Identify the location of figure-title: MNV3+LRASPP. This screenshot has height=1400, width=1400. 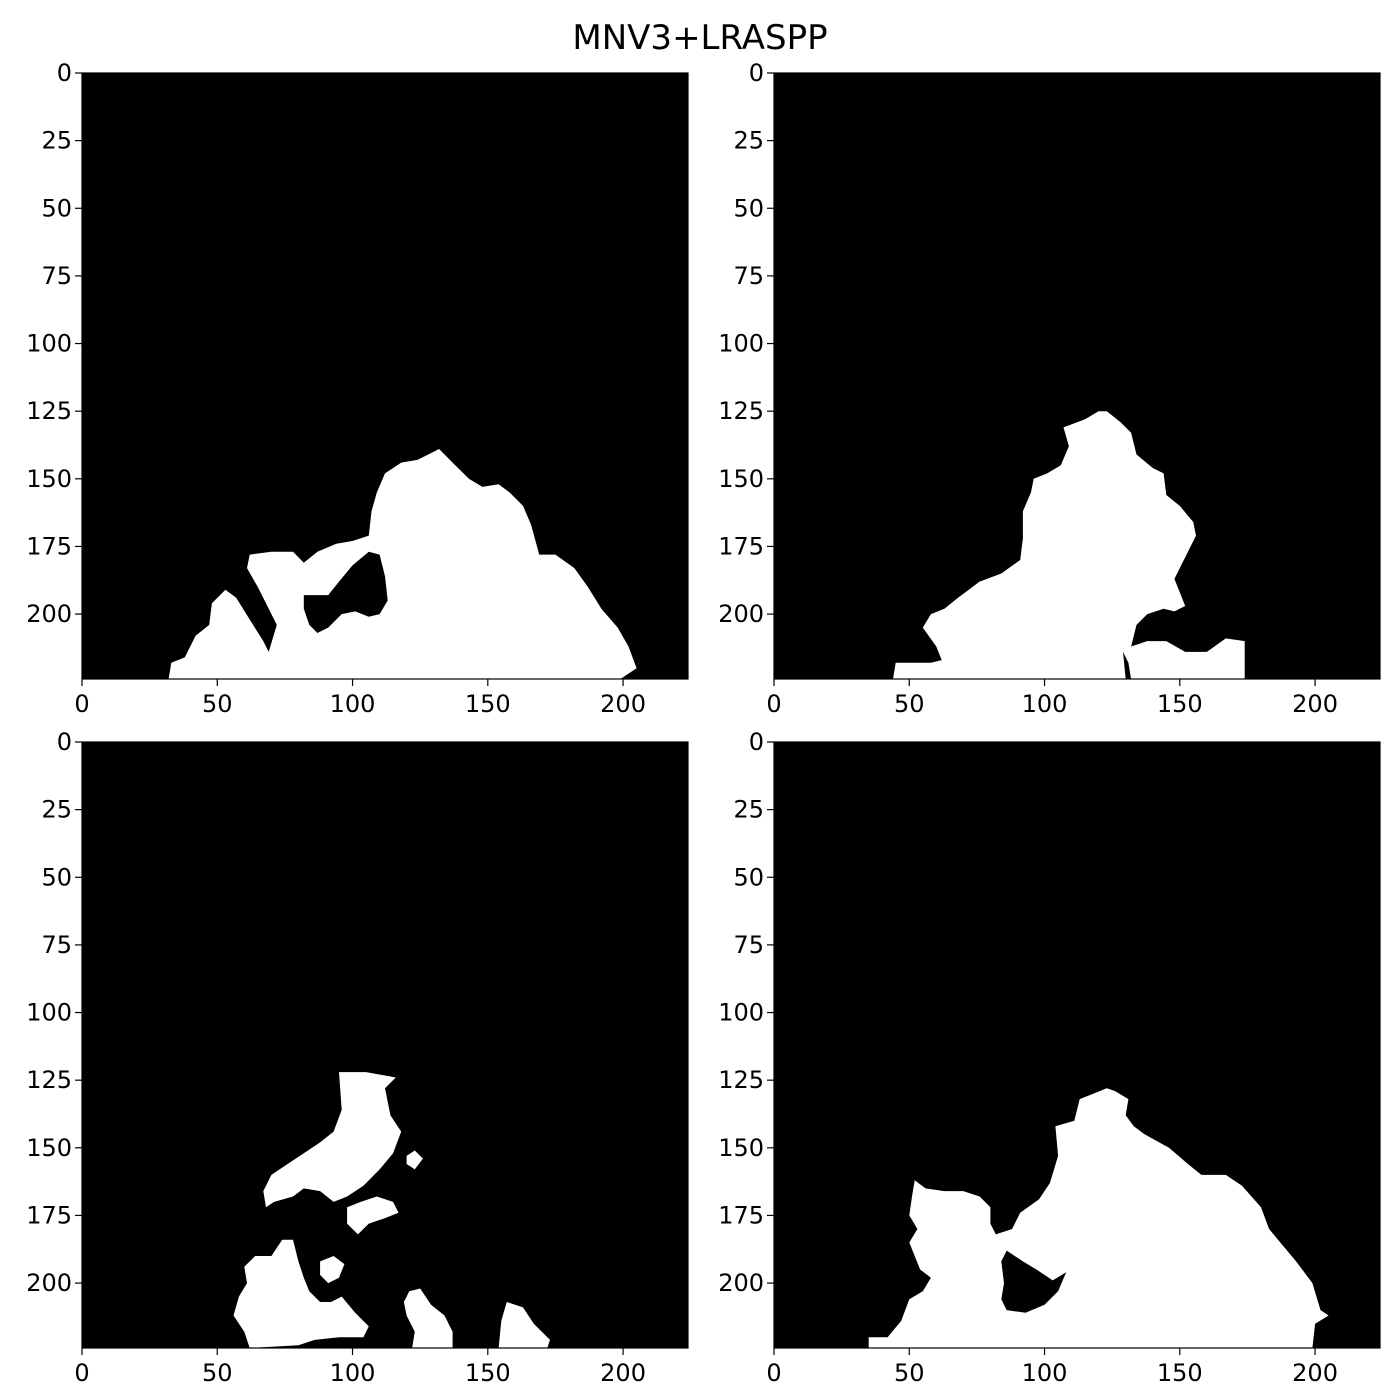
(700, 38).